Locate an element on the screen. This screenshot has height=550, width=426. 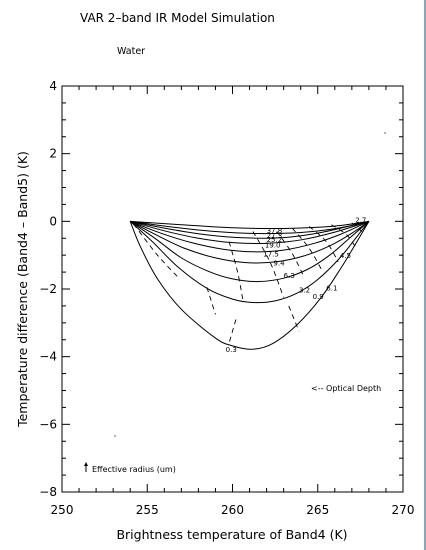
radius-labels: 6.1 4.5 2.7 is located at coordinates (346, 255).